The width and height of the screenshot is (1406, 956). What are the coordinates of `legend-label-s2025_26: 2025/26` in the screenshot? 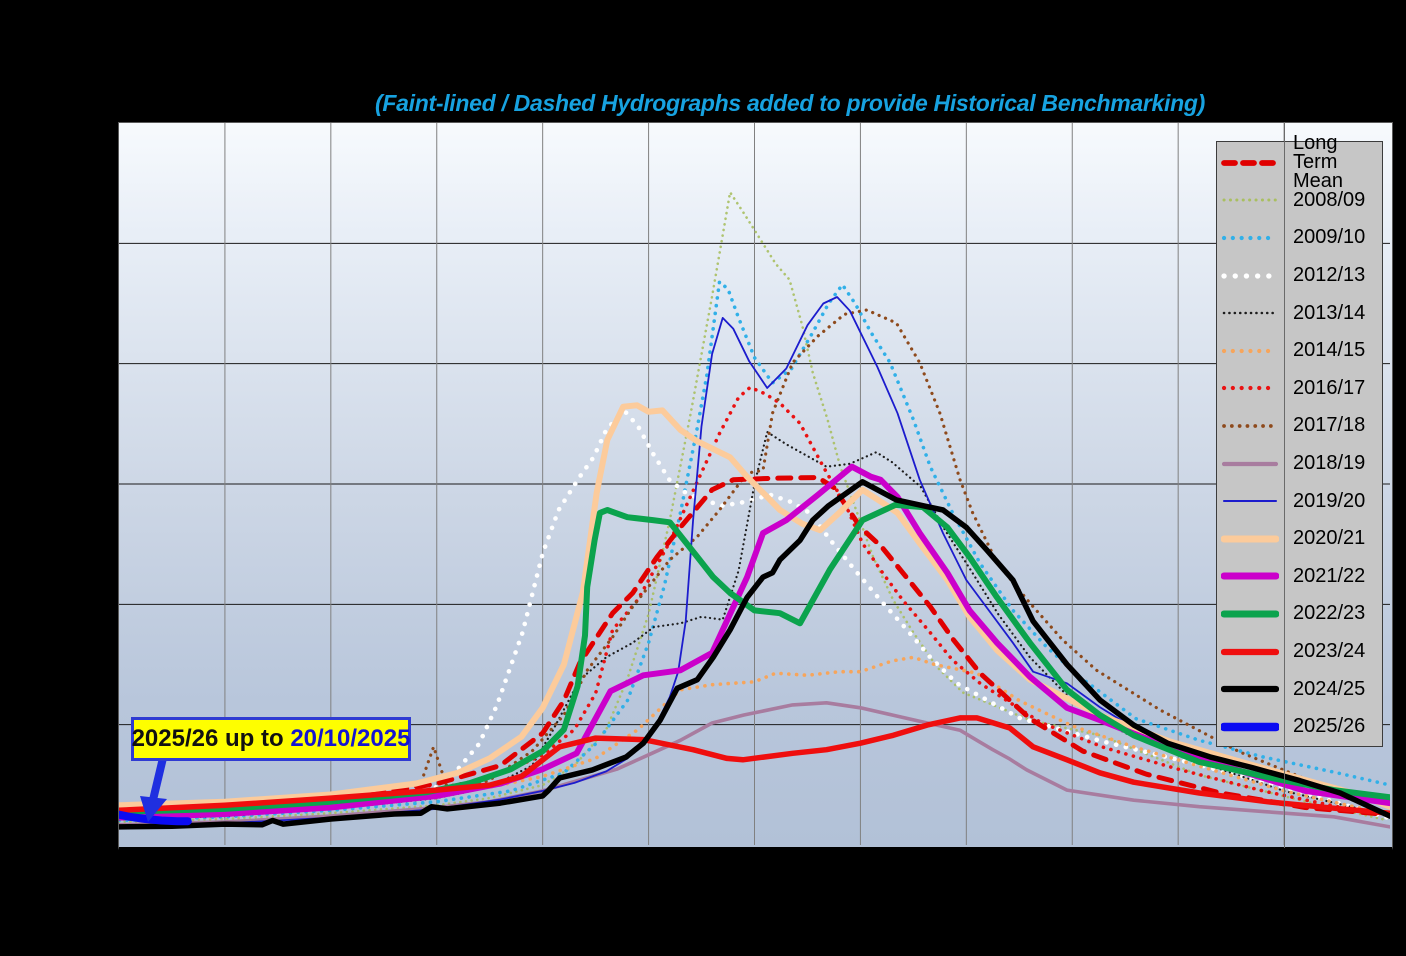 It's located at (1329, 726).